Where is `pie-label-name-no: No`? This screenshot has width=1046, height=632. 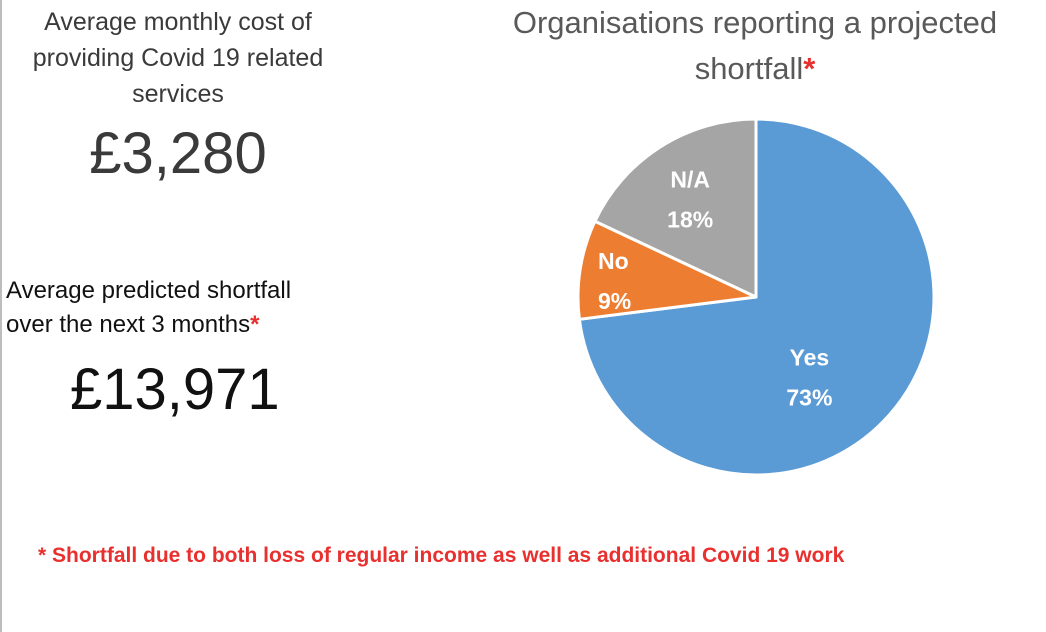
pie-label-name-no: No is located at coordinates (613, 261).